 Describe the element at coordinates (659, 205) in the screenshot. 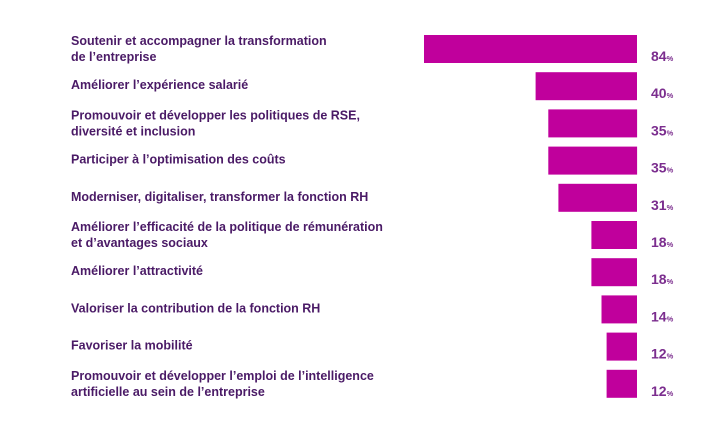

I see `value-number: 31` at that location.